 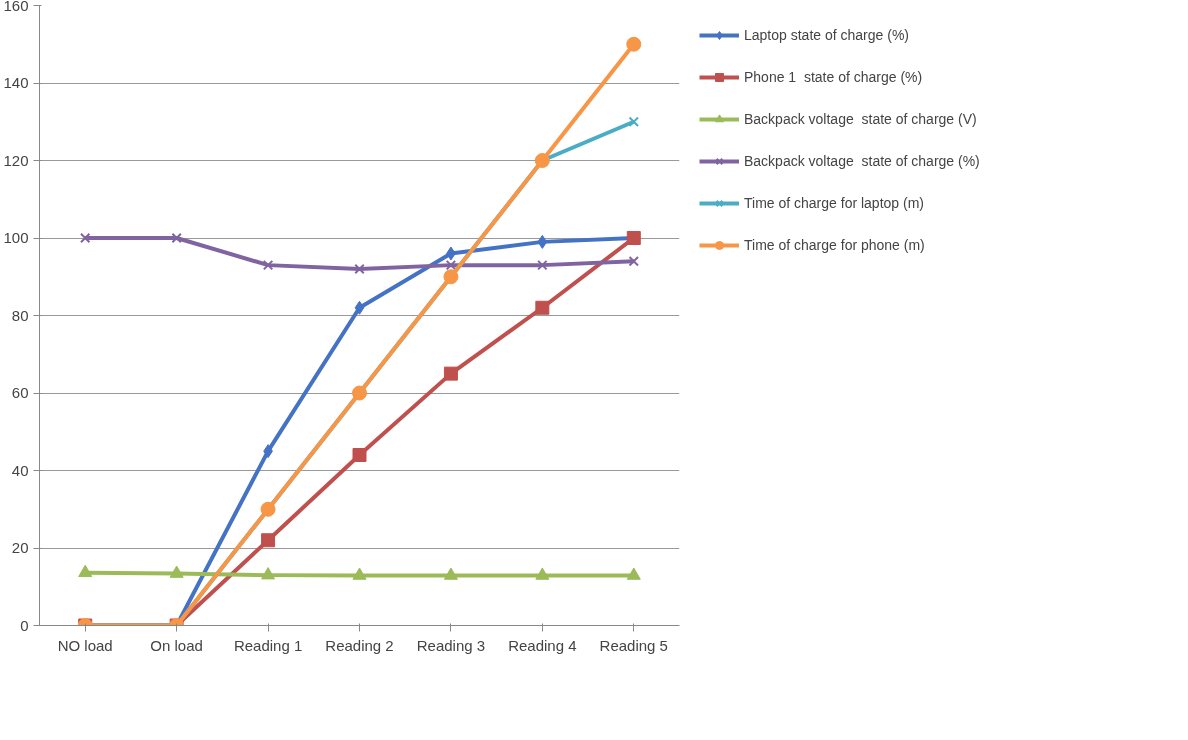 I want to click on legend-label: Time of charge for phone (m), so click(x=834, y=245).